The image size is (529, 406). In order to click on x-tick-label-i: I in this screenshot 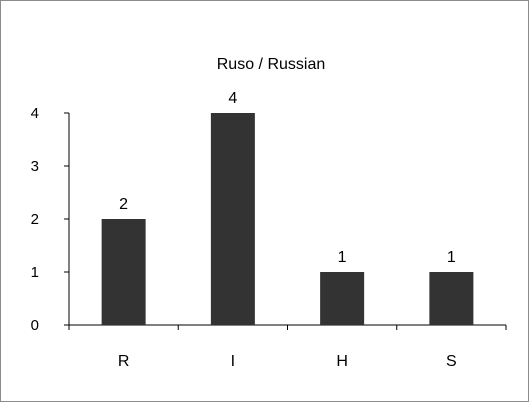, I will do `click(233, 361)`.